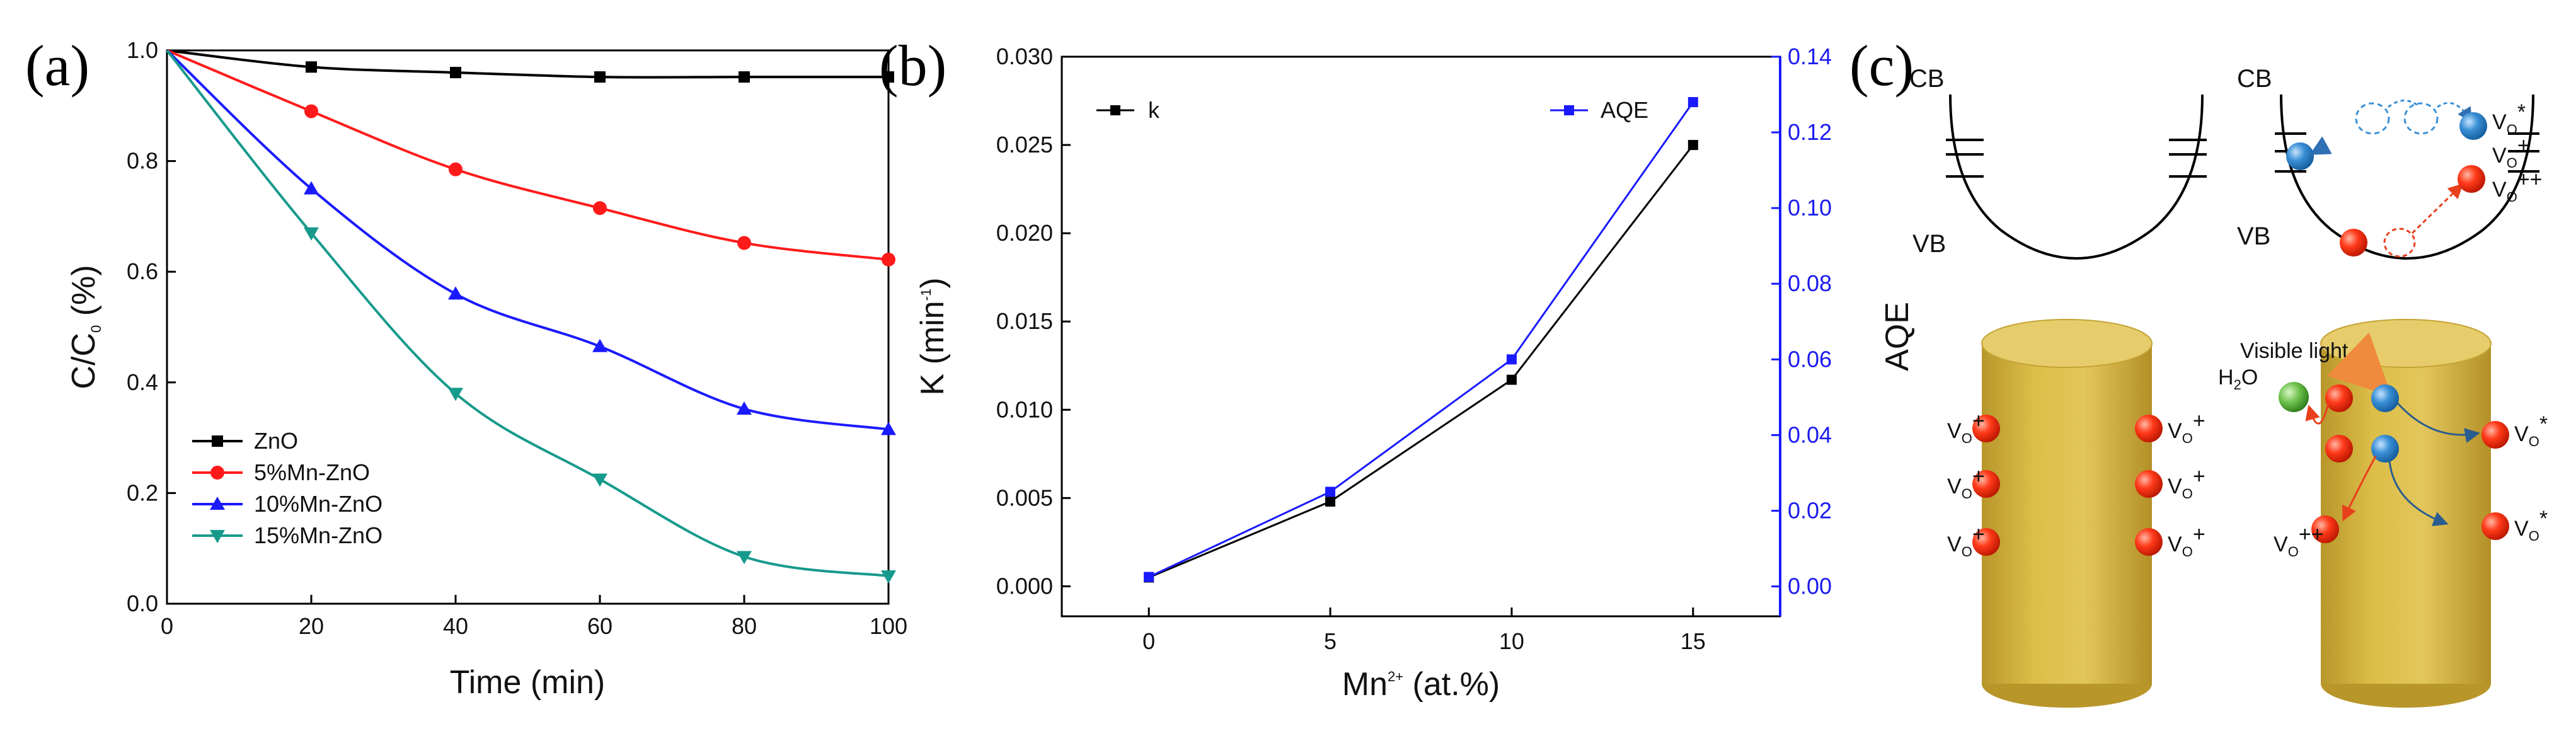 The height and width of the screenshot is (731, 2576). What do you see at coordinates (2531, 430) in the screenshot?
I see `vo-star-rod-1: VO*` at bounding box center [2531, 430].